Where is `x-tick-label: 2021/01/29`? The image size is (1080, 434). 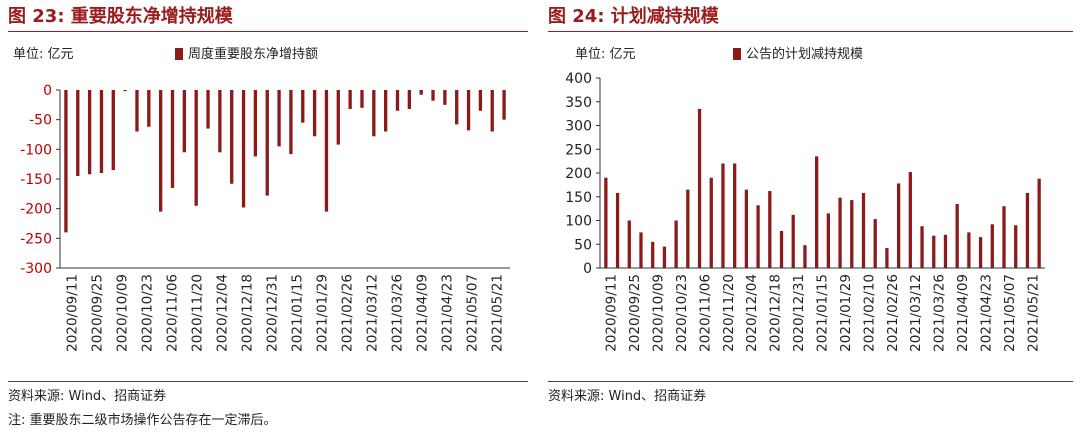 x-tick-label: 2021/01/29 is located at coordinates (846, 313).